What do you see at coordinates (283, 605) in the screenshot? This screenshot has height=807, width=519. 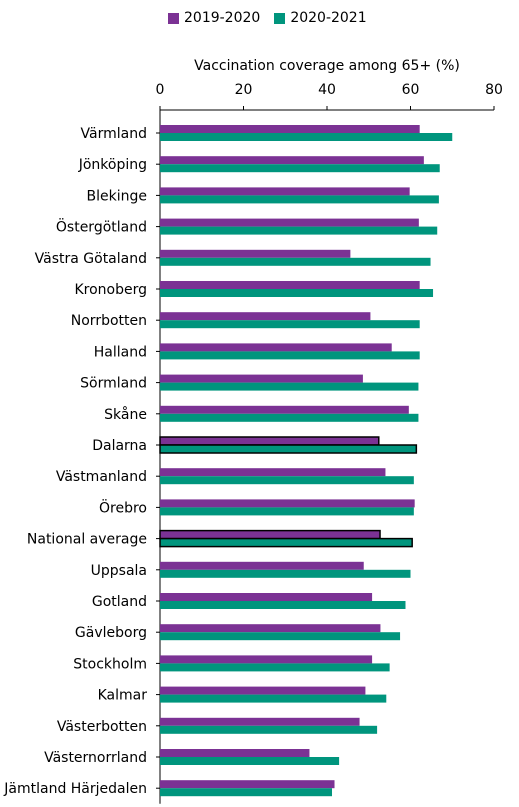 I see `bar-2020-2021-gotland` at bounding box center [283, 605].